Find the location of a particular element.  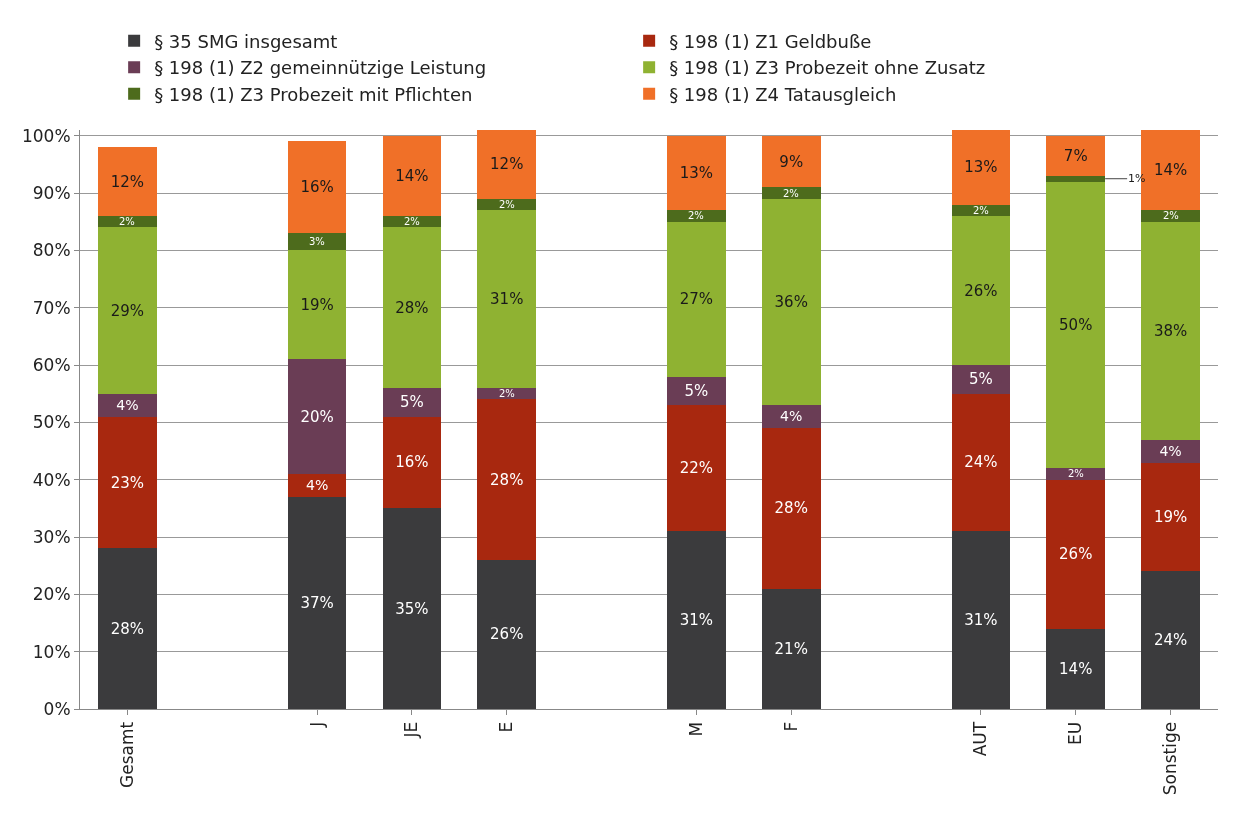

x-tick-label: J is located at coordinates (316, 724).